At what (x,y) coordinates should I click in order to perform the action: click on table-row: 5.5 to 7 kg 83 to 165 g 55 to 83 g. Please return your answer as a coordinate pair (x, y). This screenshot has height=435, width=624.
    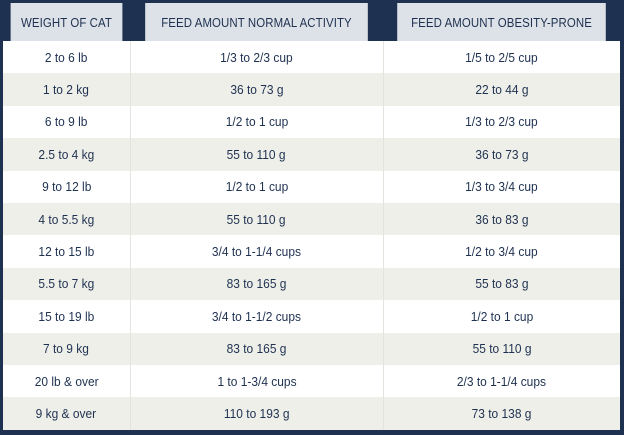
    Looking at the image, I should click on (311, 284).